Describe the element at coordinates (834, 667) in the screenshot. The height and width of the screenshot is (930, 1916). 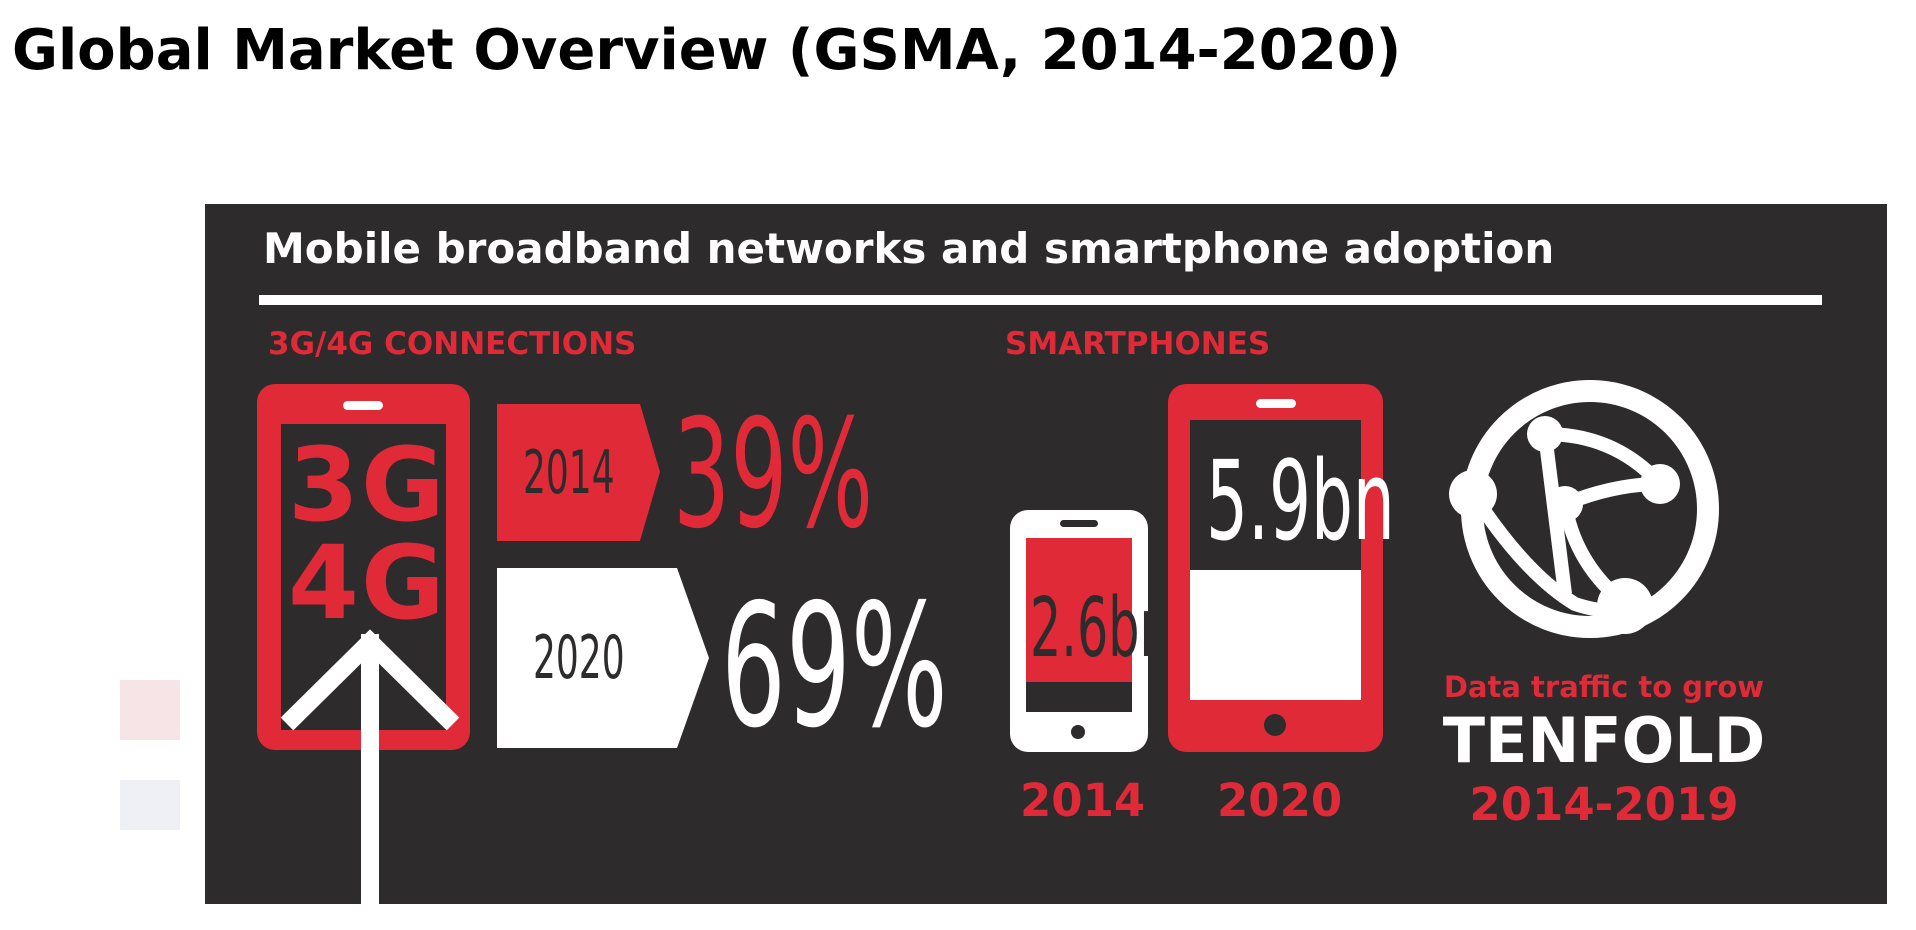
I see `connections-2020-value: 69%` at that location.